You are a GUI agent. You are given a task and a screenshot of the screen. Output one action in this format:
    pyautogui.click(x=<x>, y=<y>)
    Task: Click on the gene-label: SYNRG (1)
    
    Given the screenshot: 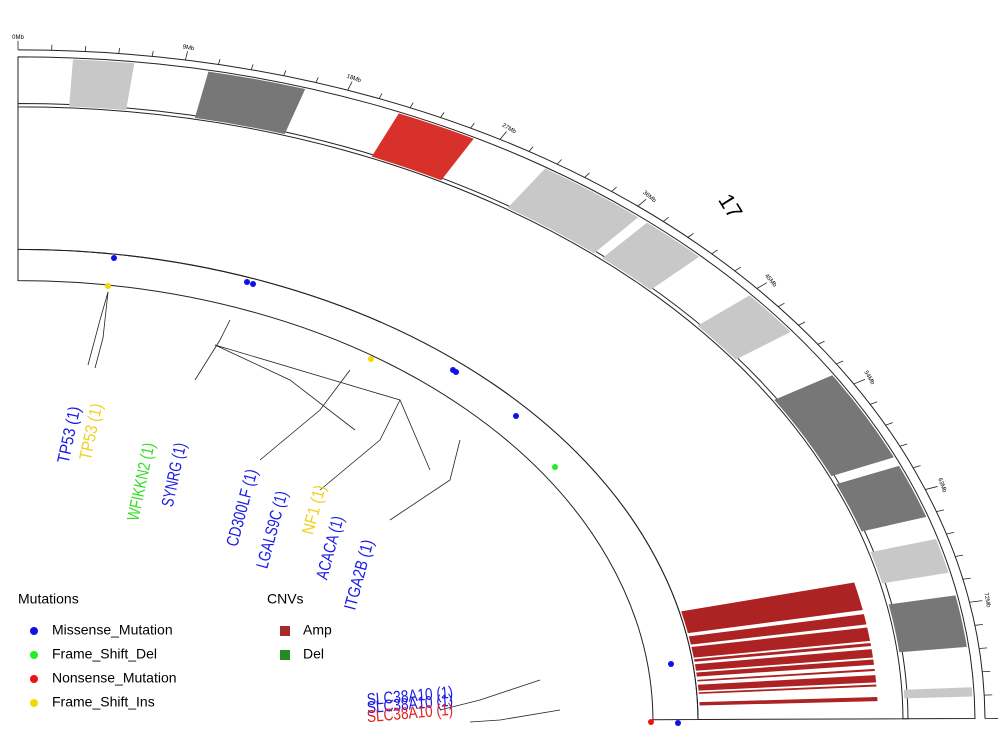 What is the action you would take?
    pyautogui.click(x=174, y=474)
    